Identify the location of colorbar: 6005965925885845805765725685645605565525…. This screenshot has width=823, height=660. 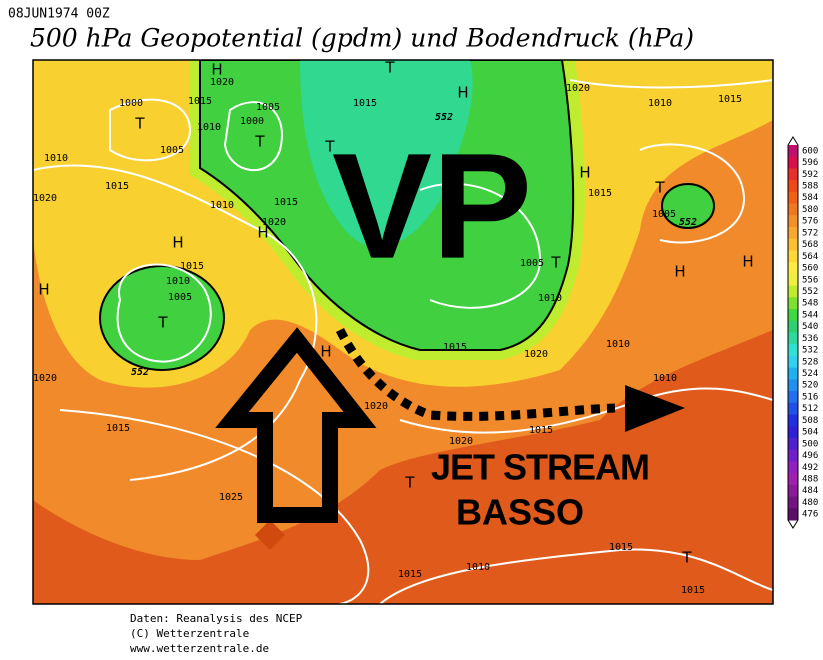
(802, 332).